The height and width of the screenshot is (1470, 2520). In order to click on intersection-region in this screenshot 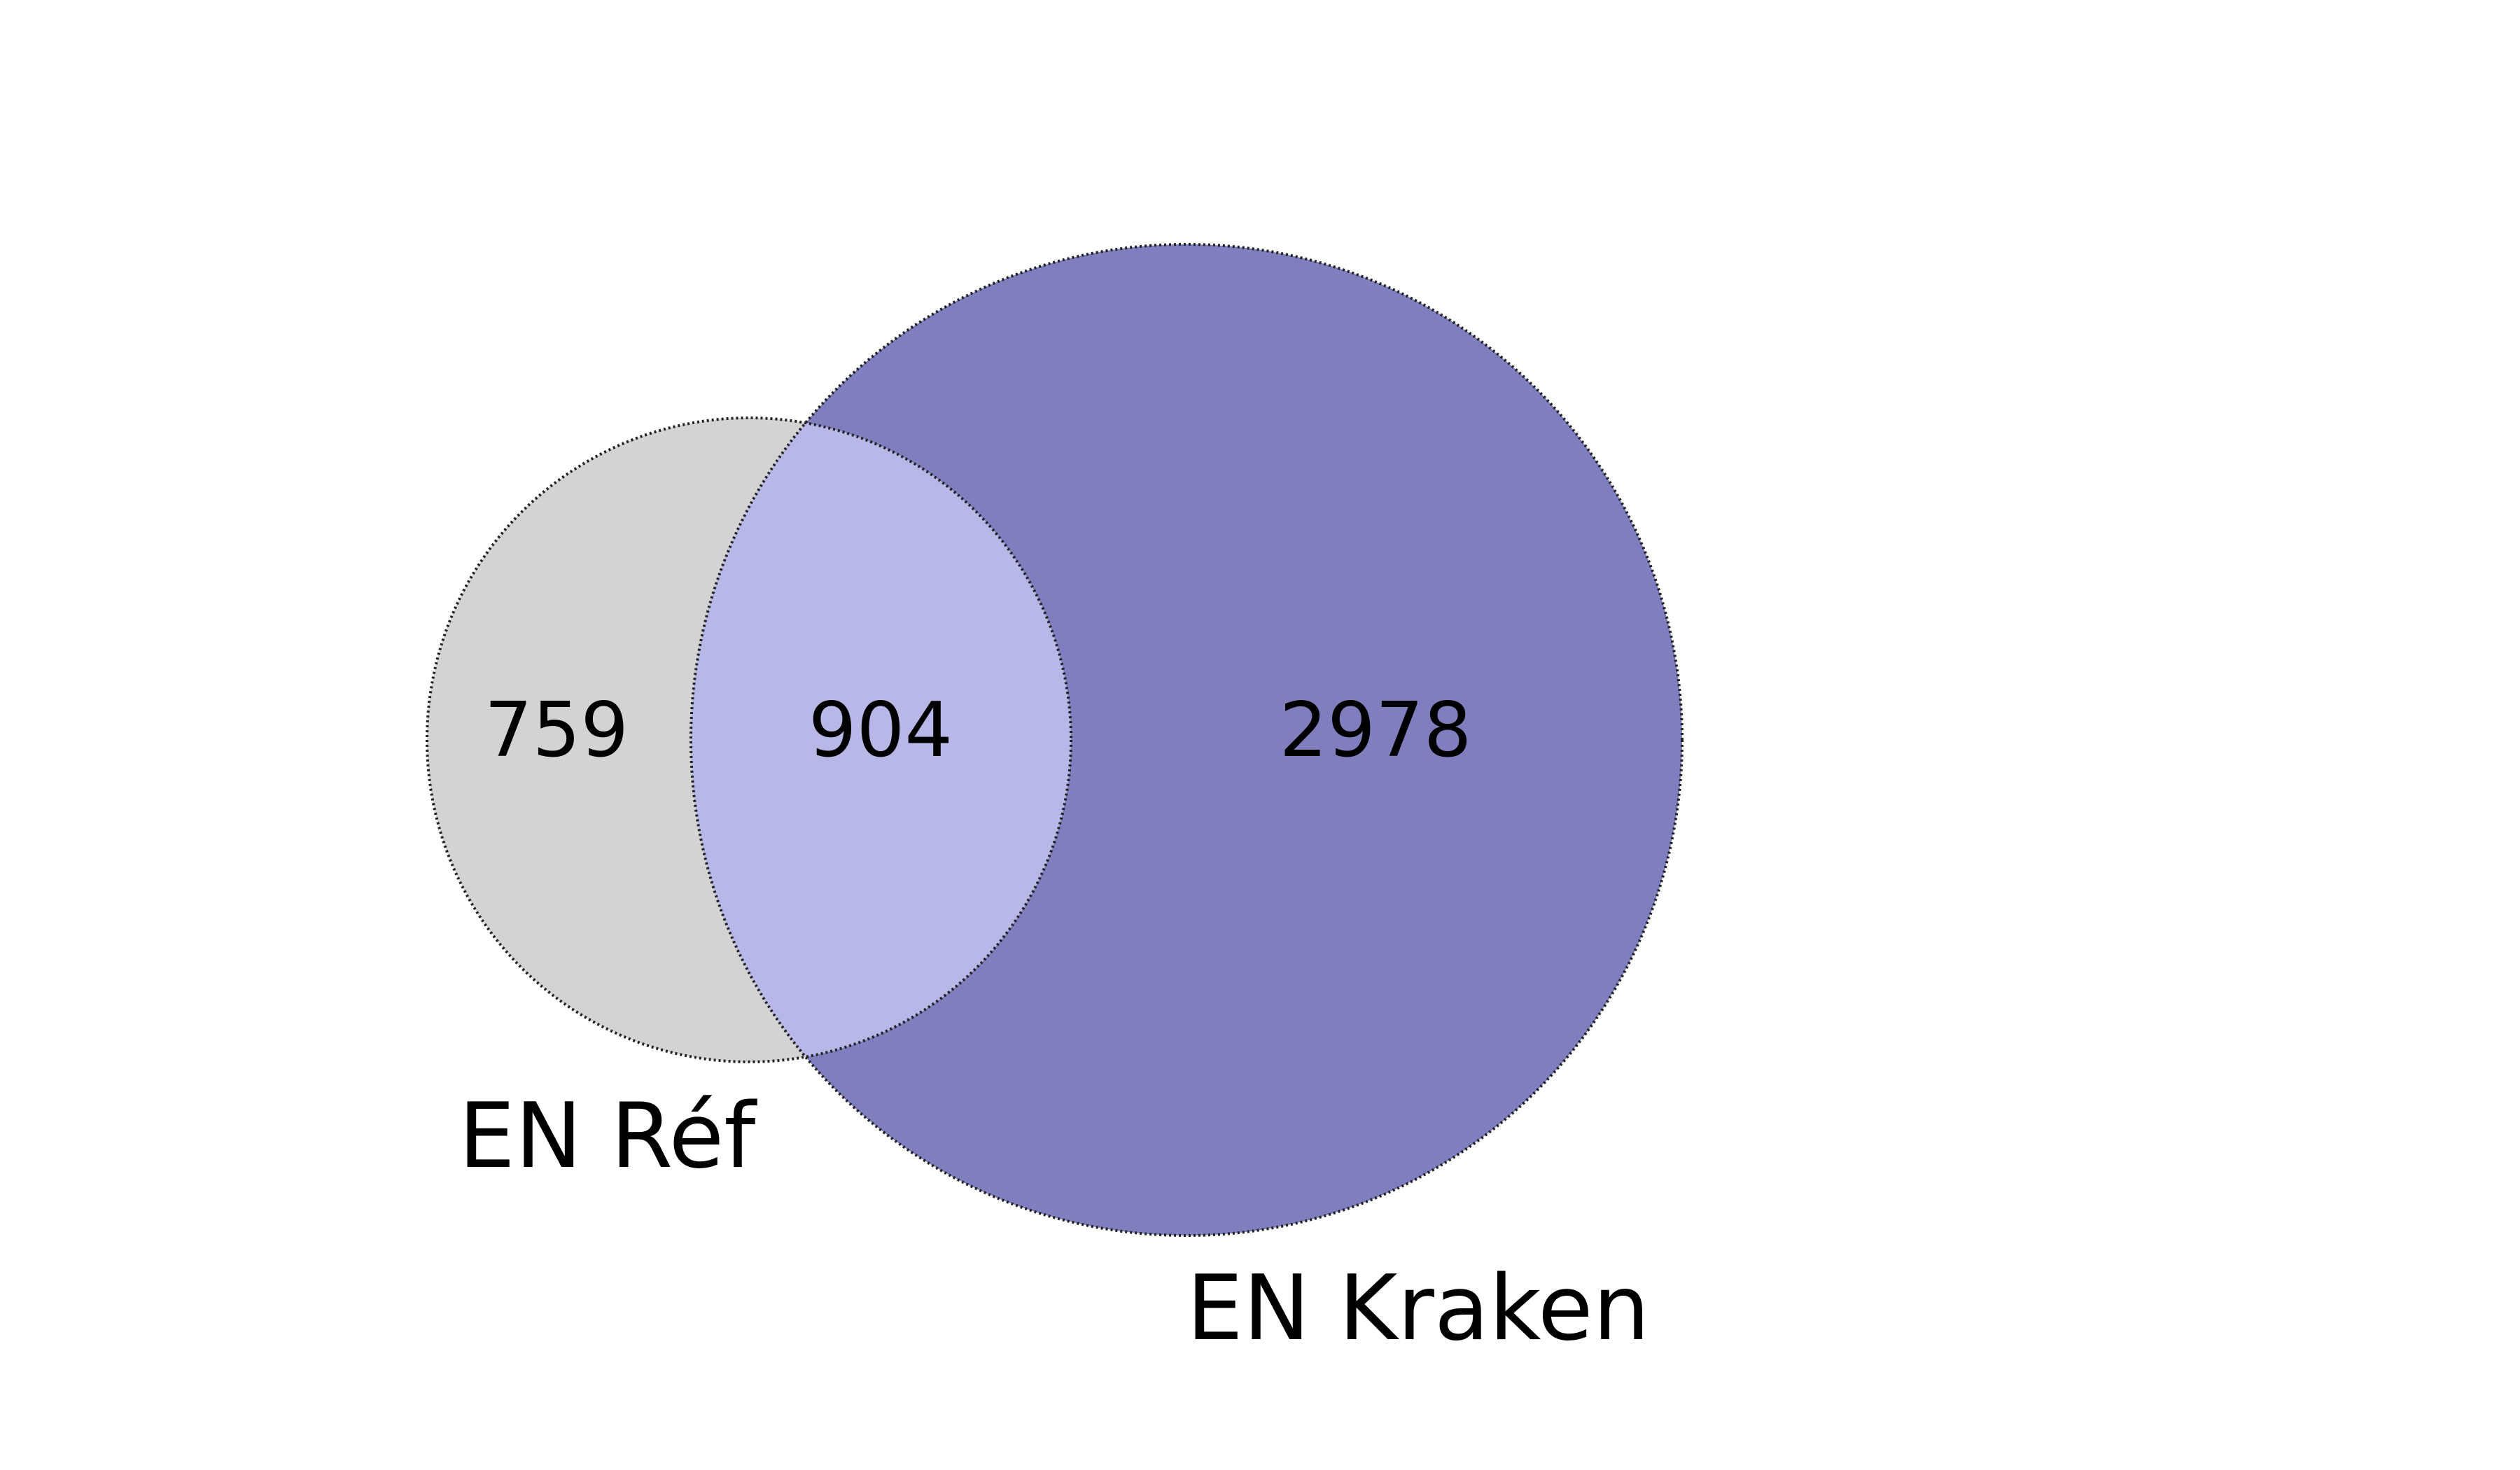, I will do `click(881, 740)`.